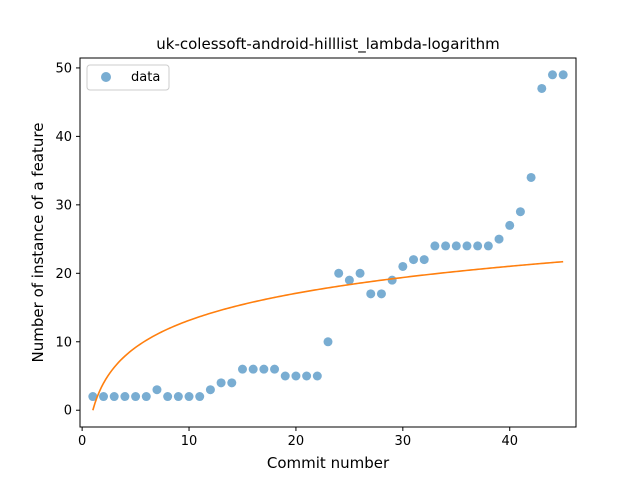 The image size is (640, 480). What do you see at coordinates (63, 342) in the screenshot?
I see `y-tick-label: 10` at bounding box center [63, 342].